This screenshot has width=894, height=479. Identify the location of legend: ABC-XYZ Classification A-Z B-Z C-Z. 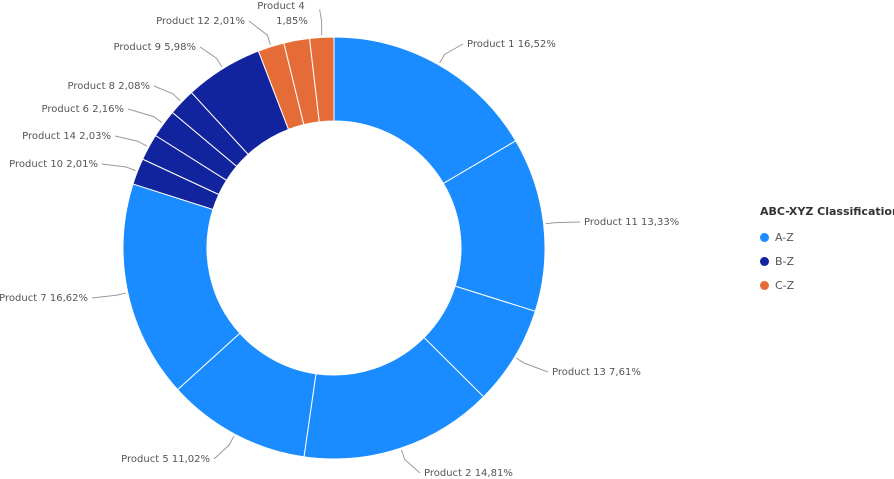
(827, 251).